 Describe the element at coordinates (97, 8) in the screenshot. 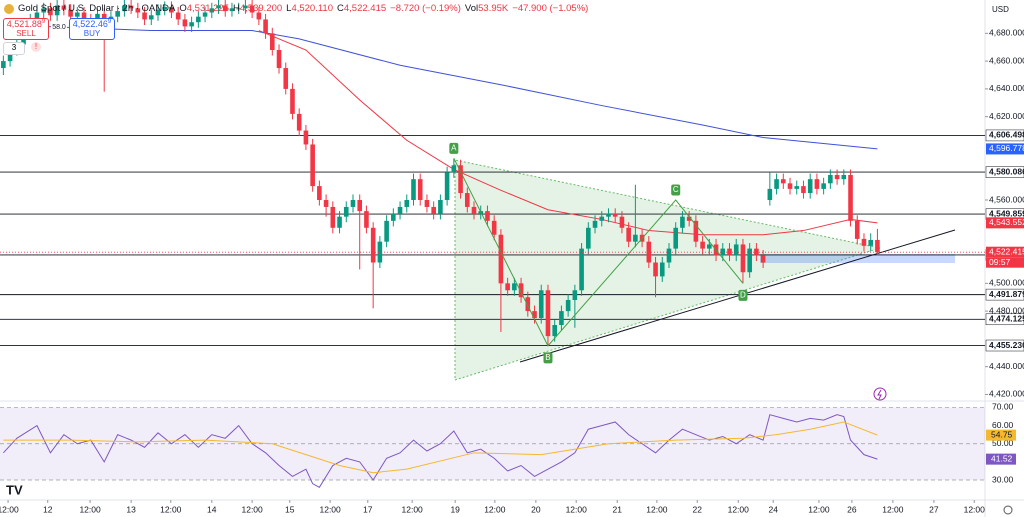

I see `symbol-title: Gold Spot / U.S. Dollar · 2h · OANDA` at that location.